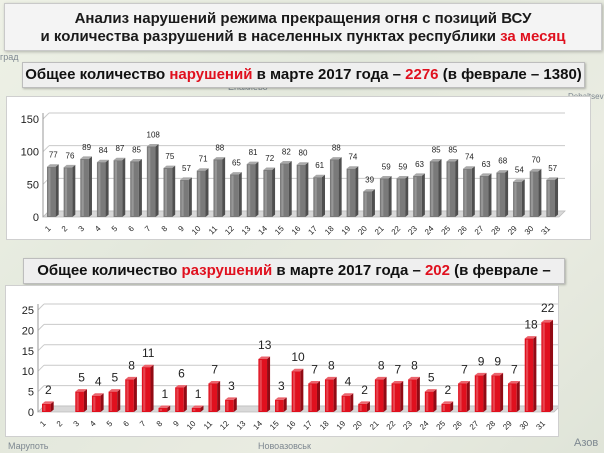  What do you see at coordinates (241, 425) in the screenshot?
I see `x-tick-label: 13` at bounding box center [241, 425].